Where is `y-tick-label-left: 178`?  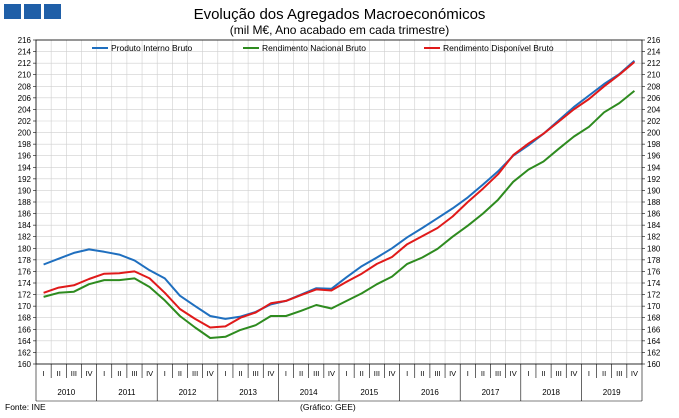 y-tick-label-left: 178 is located at coordinates (25, 260).